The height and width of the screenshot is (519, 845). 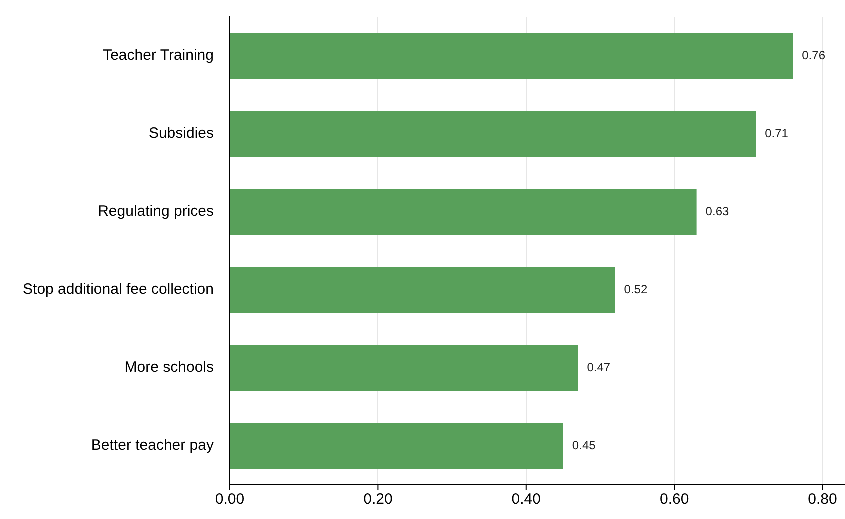 I want to click on x-tick-label: 0.60, so click(x=675, y=499).